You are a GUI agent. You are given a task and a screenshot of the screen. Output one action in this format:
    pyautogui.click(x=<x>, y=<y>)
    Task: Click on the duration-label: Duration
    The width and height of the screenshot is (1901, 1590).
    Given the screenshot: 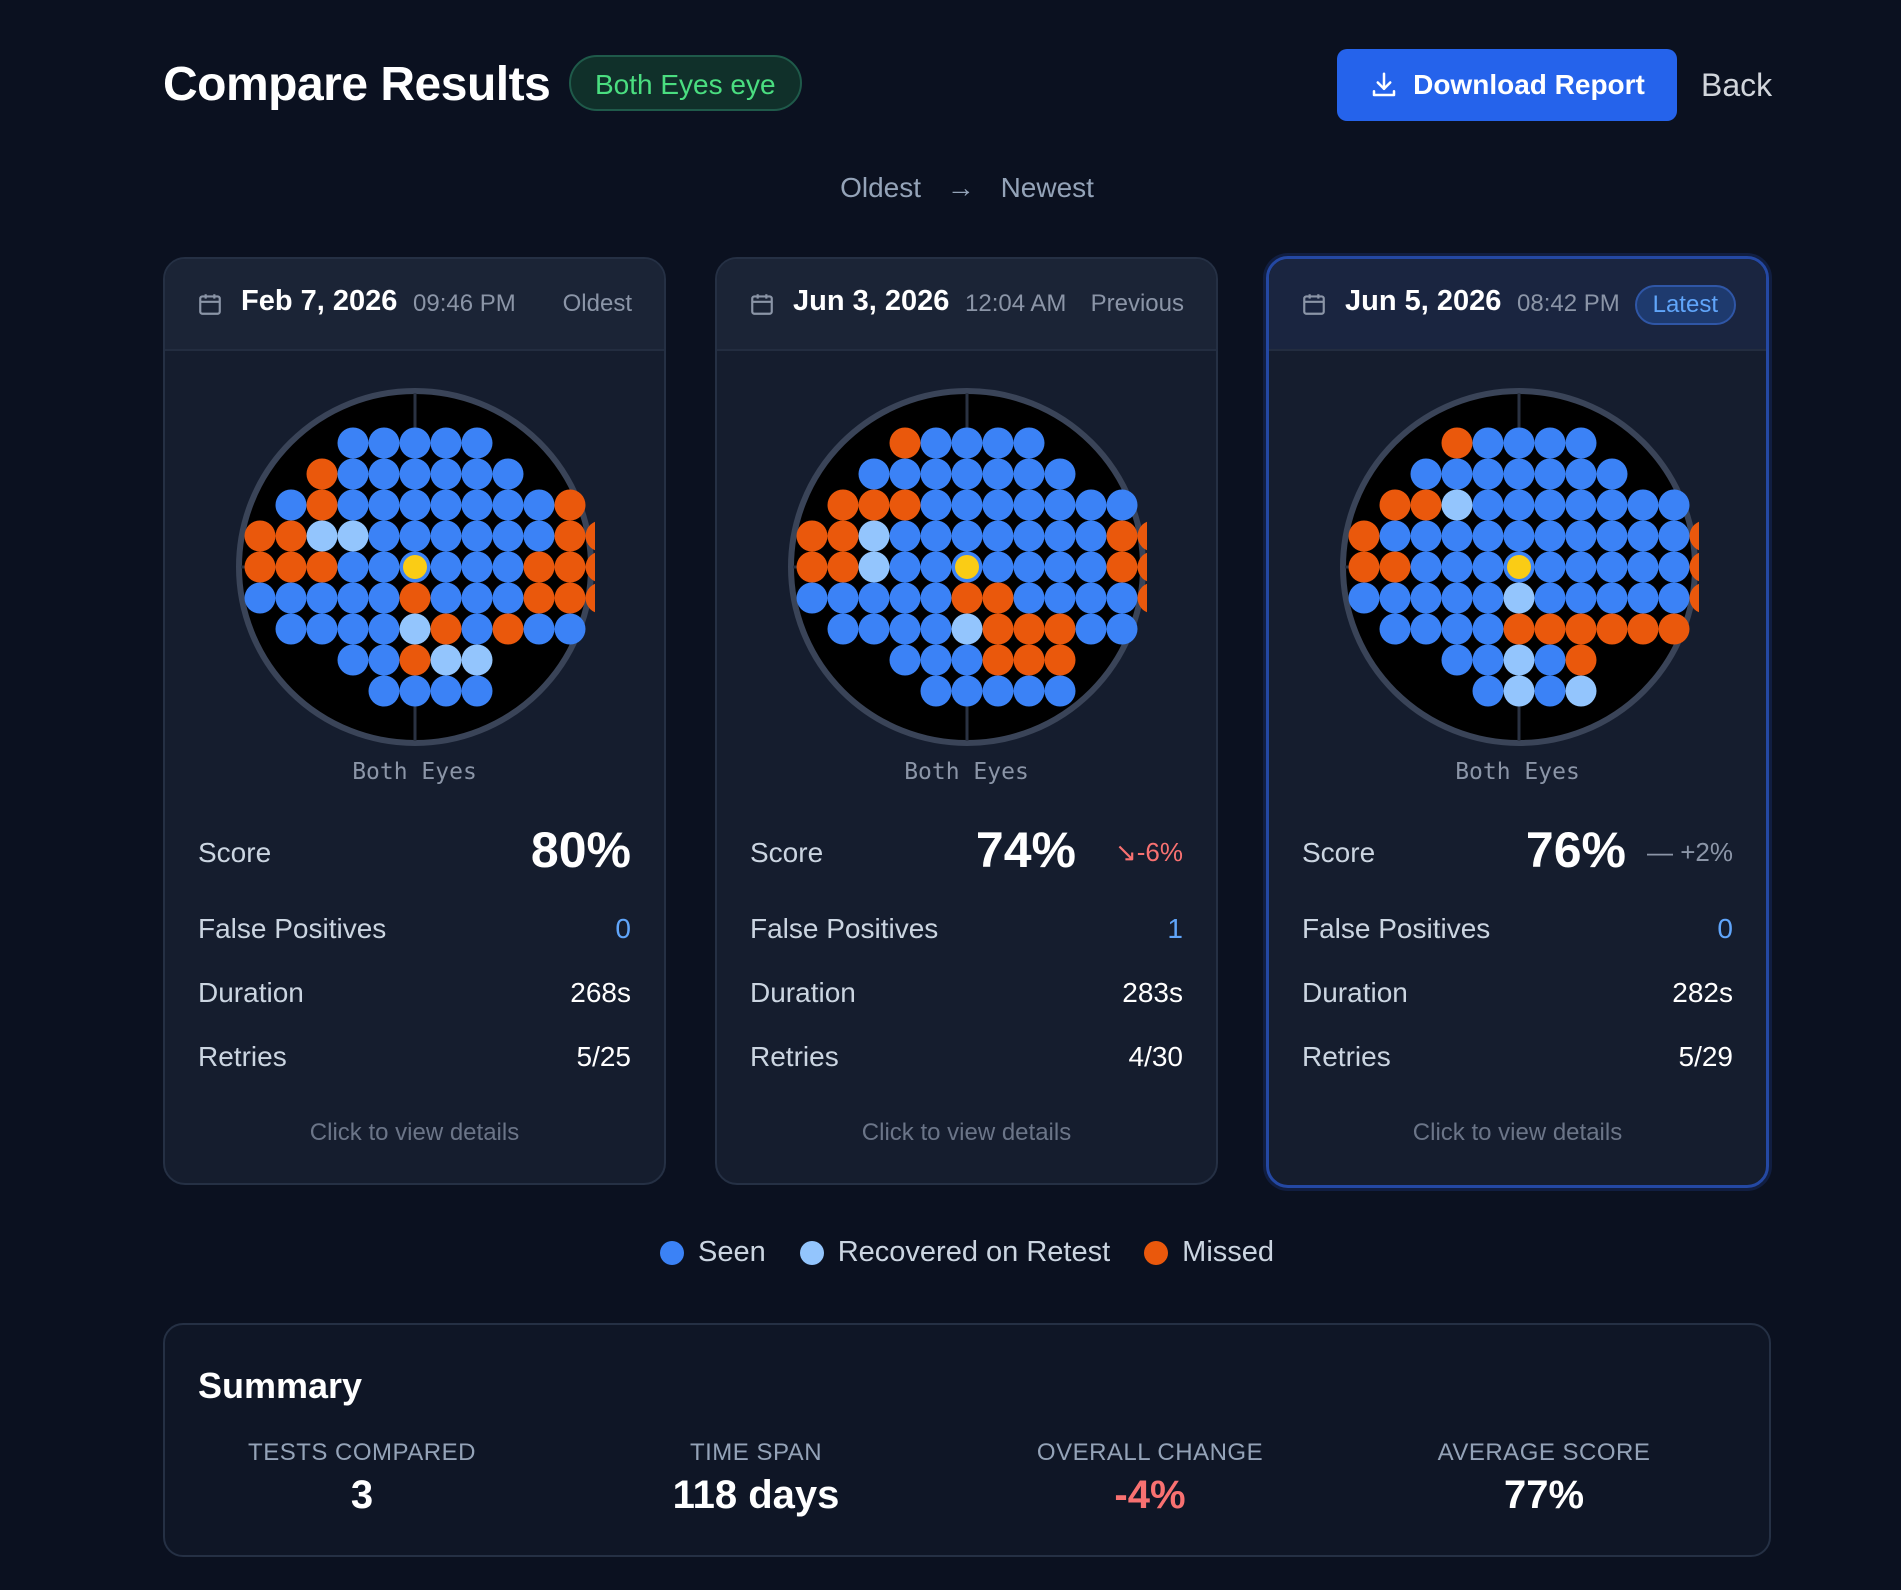 What is the action you would take?
    pyautogui.click(x=251, y=992)
    